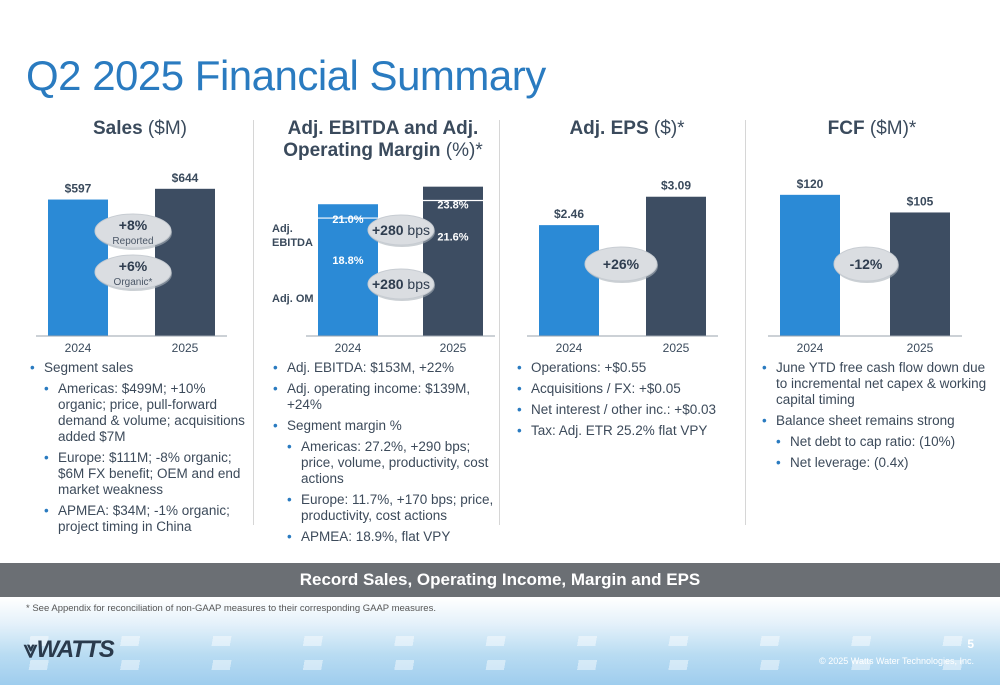  I want to click on sales-tick-label: 2024, so click(78, 348).